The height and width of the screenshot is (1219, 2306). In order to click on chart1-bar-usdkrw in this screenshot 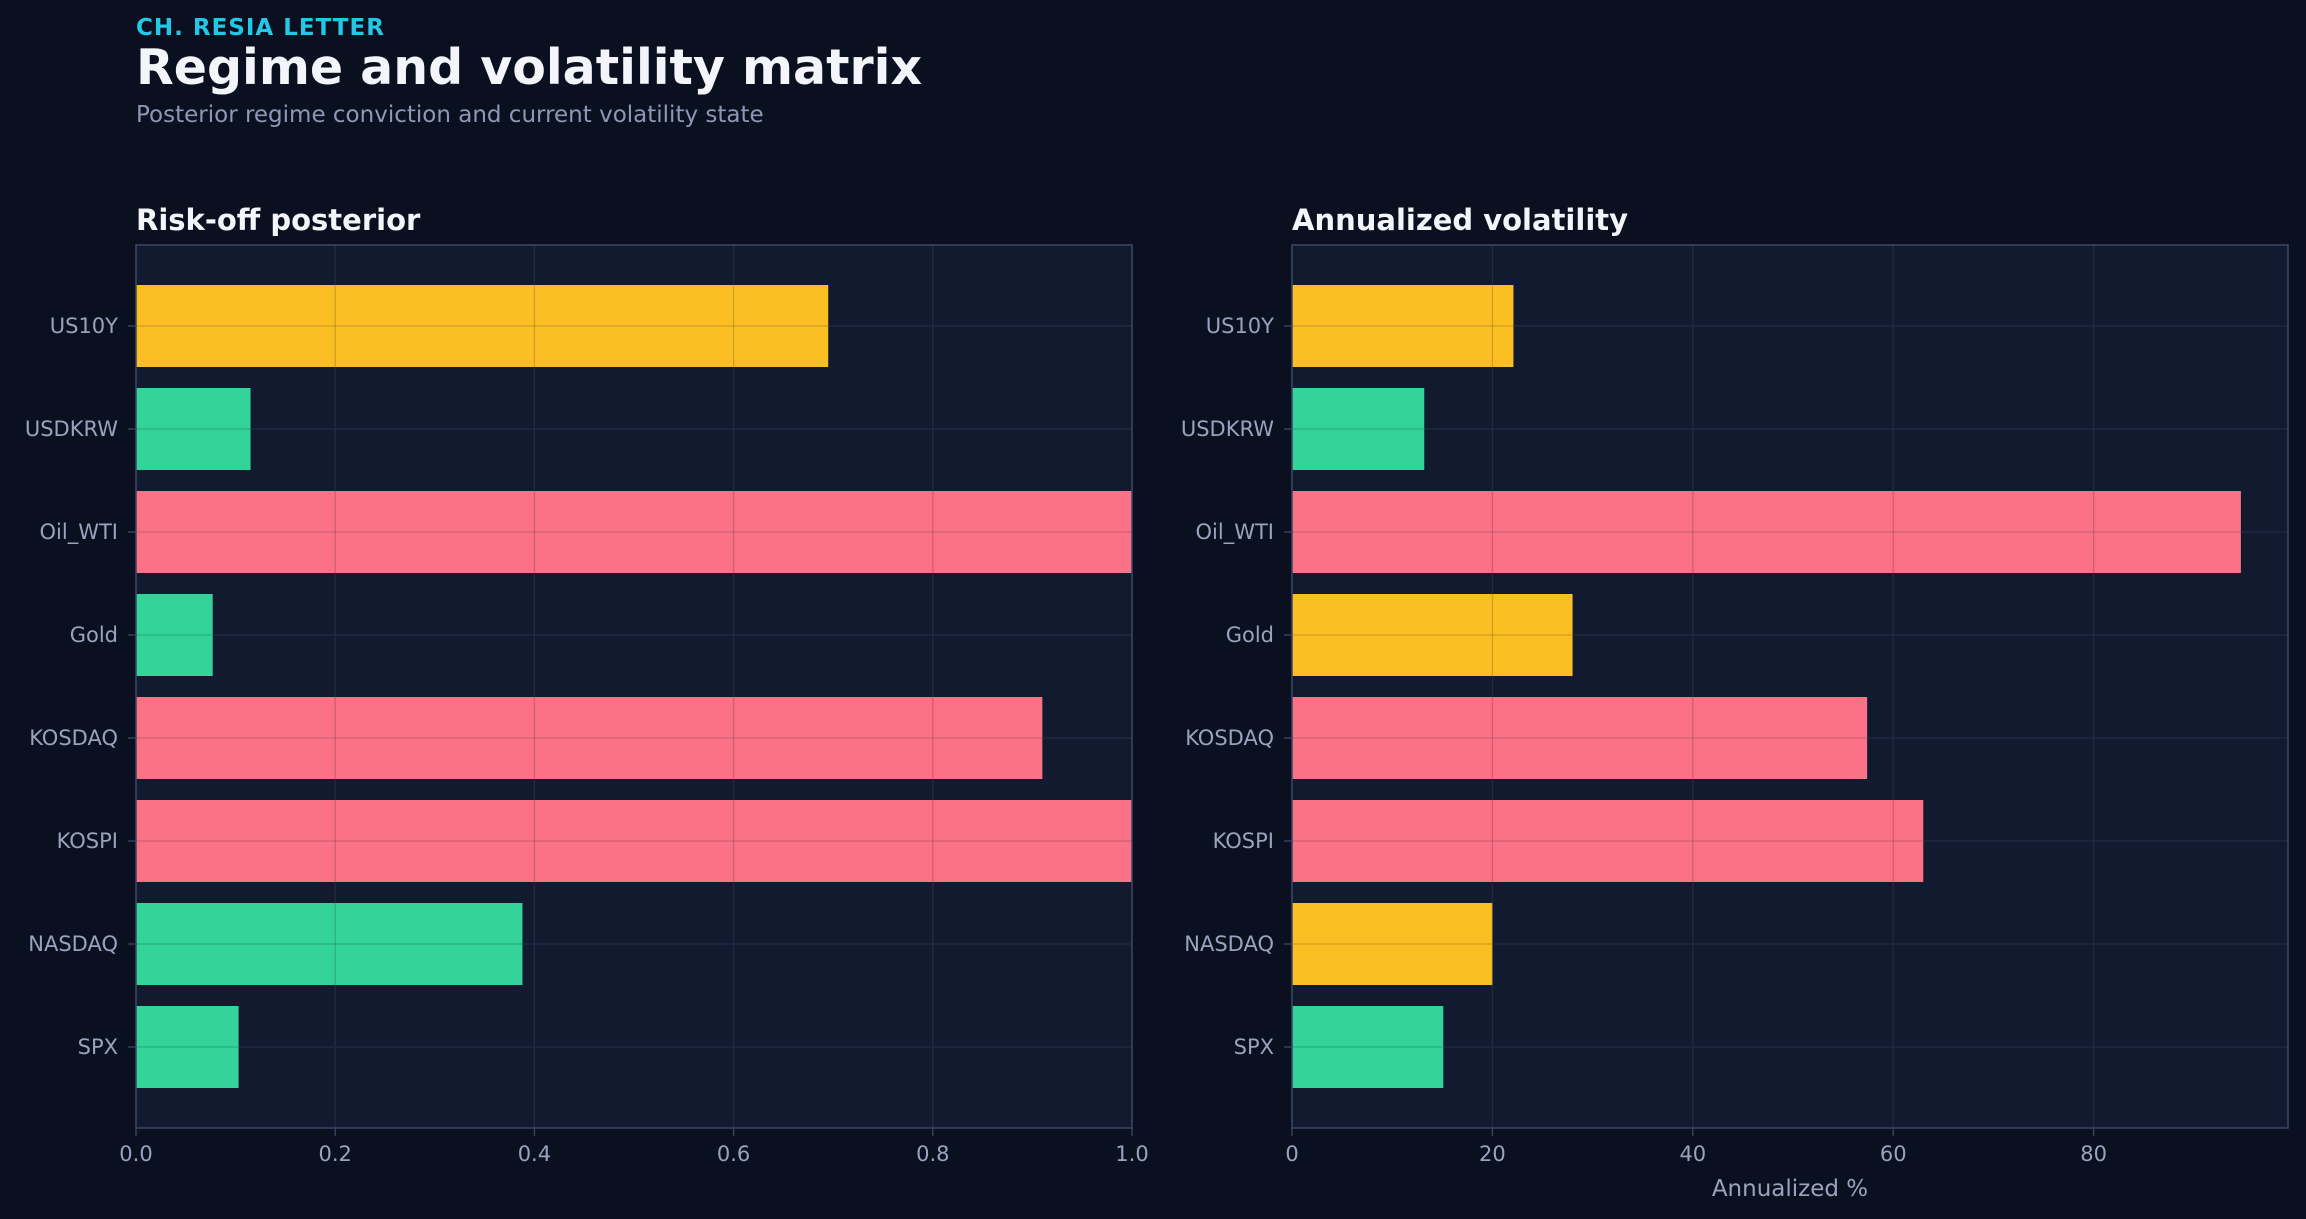, I will do `click(193, 429)`.